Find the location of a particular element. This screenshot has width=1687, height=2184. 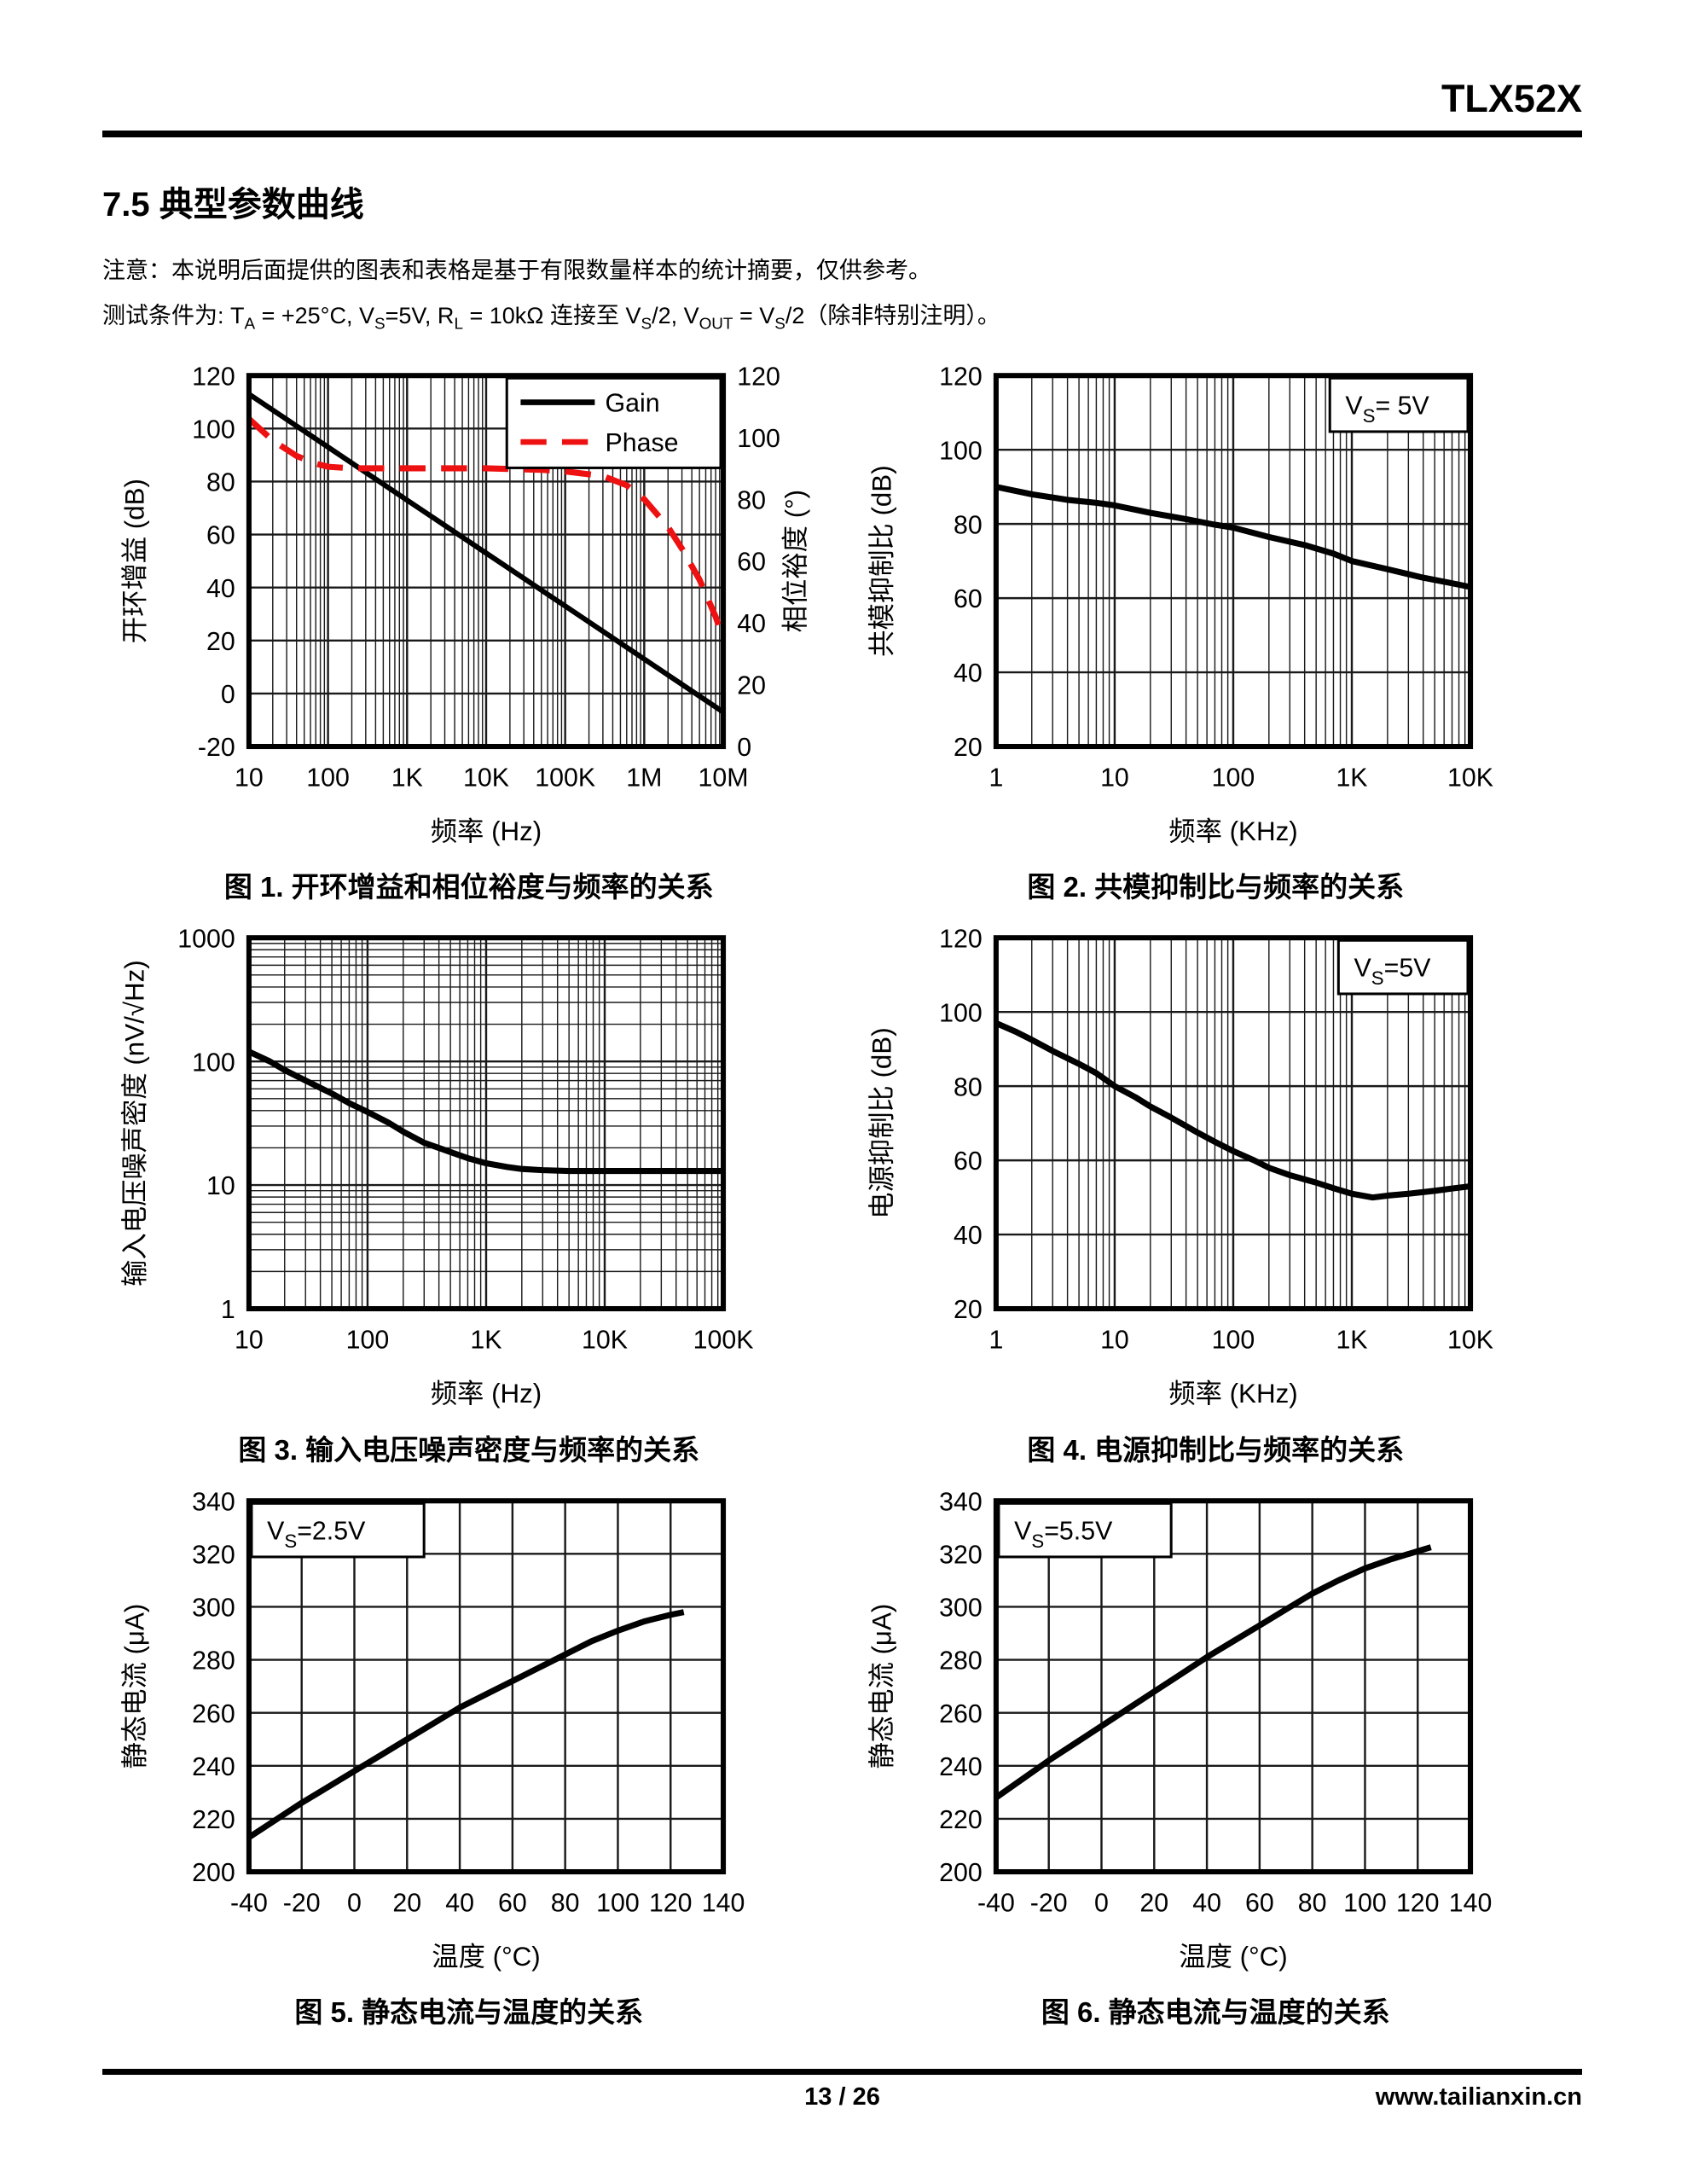

section-title: 7.5 典型参数曲线 is located at coordinates (233, 205).